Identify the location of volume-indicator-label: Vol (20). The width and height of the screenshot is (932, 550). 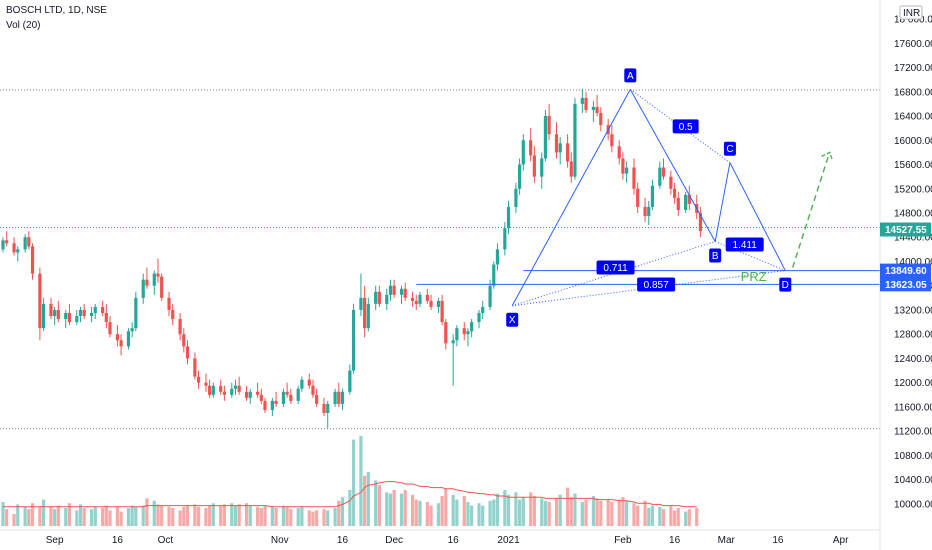
(23, 25).